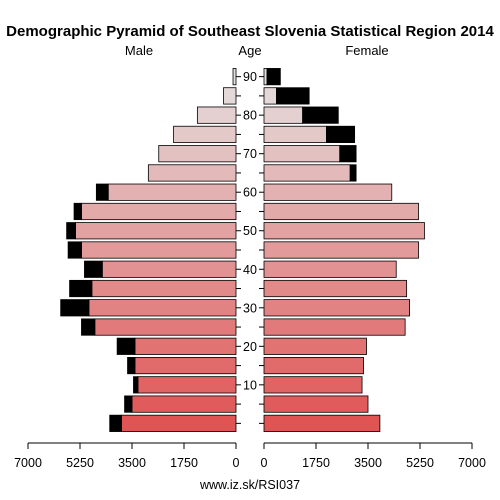 This screenshot has height=500, width=500. I want to click on female-excess-bar-90+, so click(273, 77).